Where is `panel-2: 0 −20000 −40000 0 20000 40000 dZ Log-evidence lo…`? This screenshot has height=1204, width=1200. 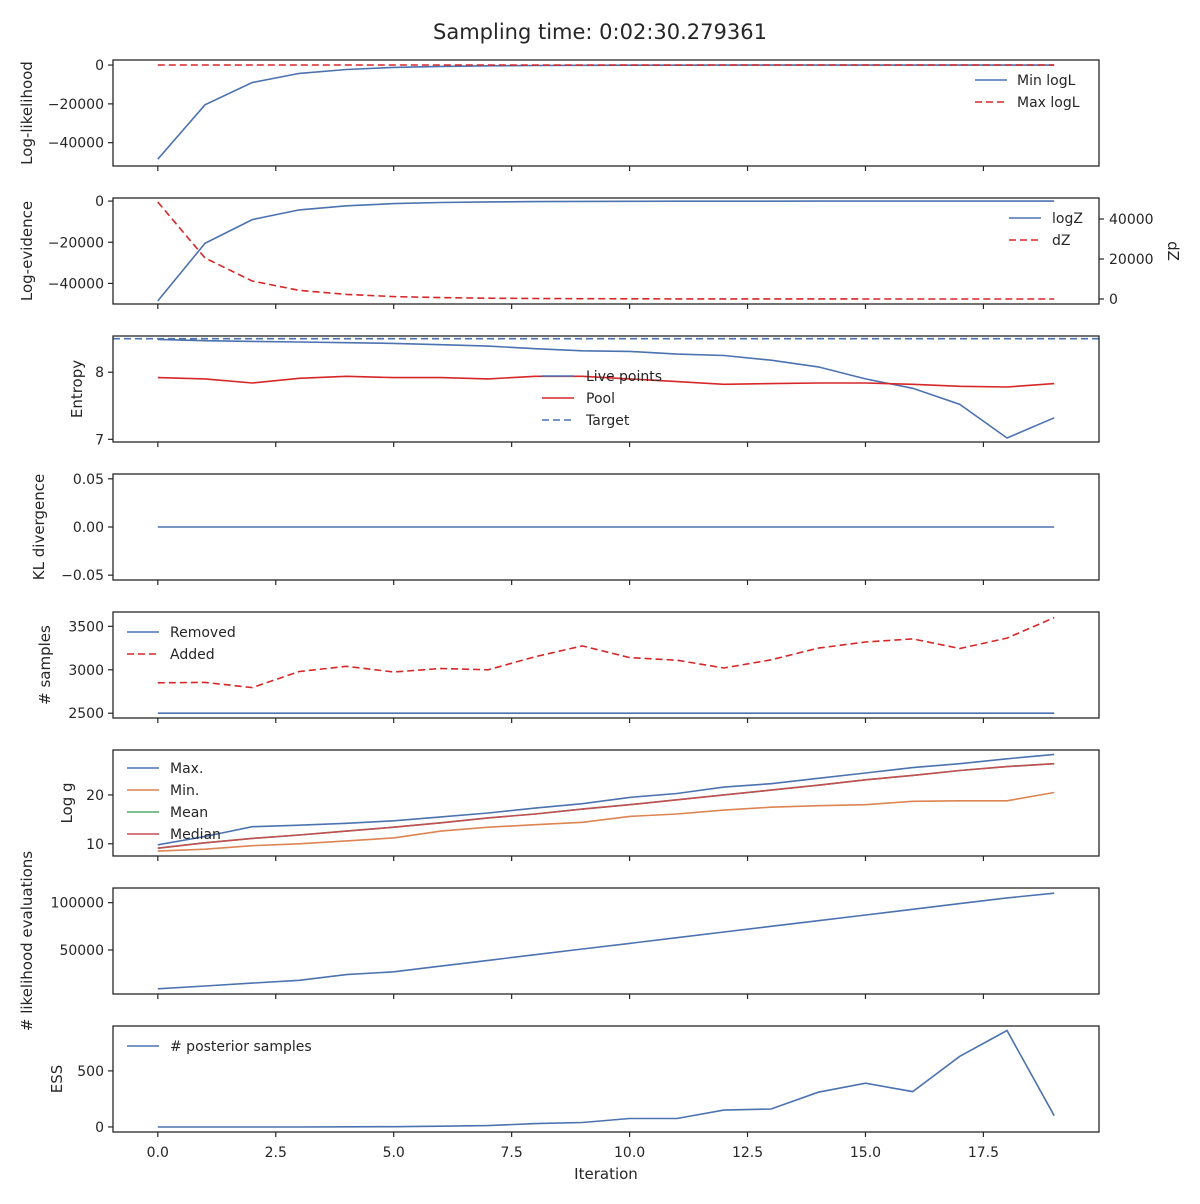
panel-2: 0 −20000 −40000 0 20000 40000 dZ Log-evidence lo… is located at coordinates (600, 251).